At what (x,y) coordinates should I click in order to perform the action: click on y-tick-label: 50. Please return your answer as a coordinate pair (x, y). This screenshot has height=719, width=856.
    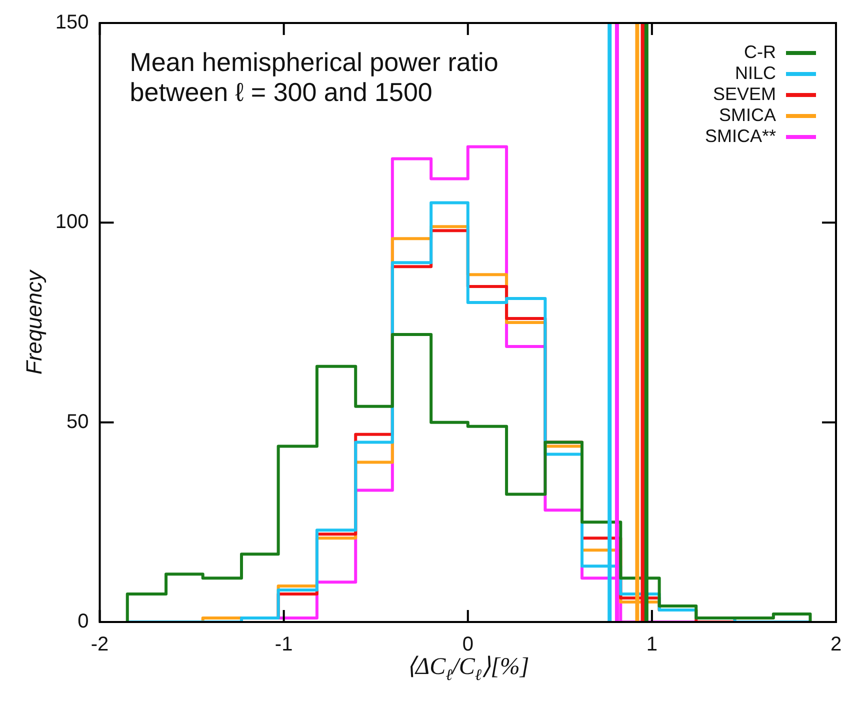
    Looking at the image, I should click on (77, 421).